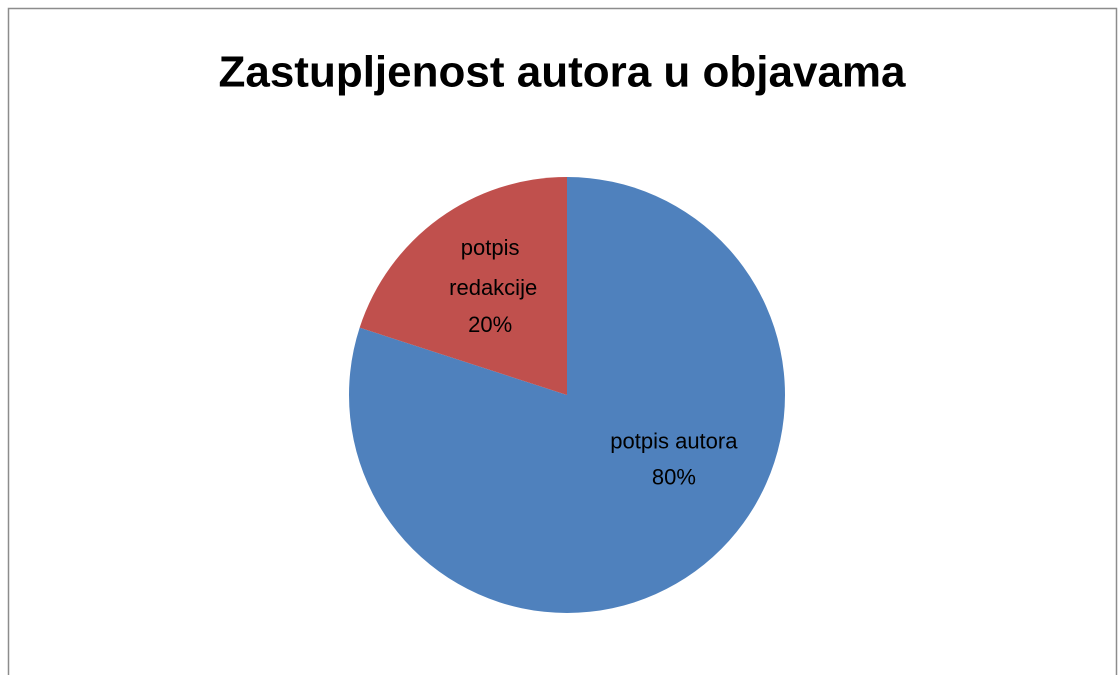 This screenshot has width=1119, height=675. I want to click on slice-value-label: 80%, so click(674, 477).